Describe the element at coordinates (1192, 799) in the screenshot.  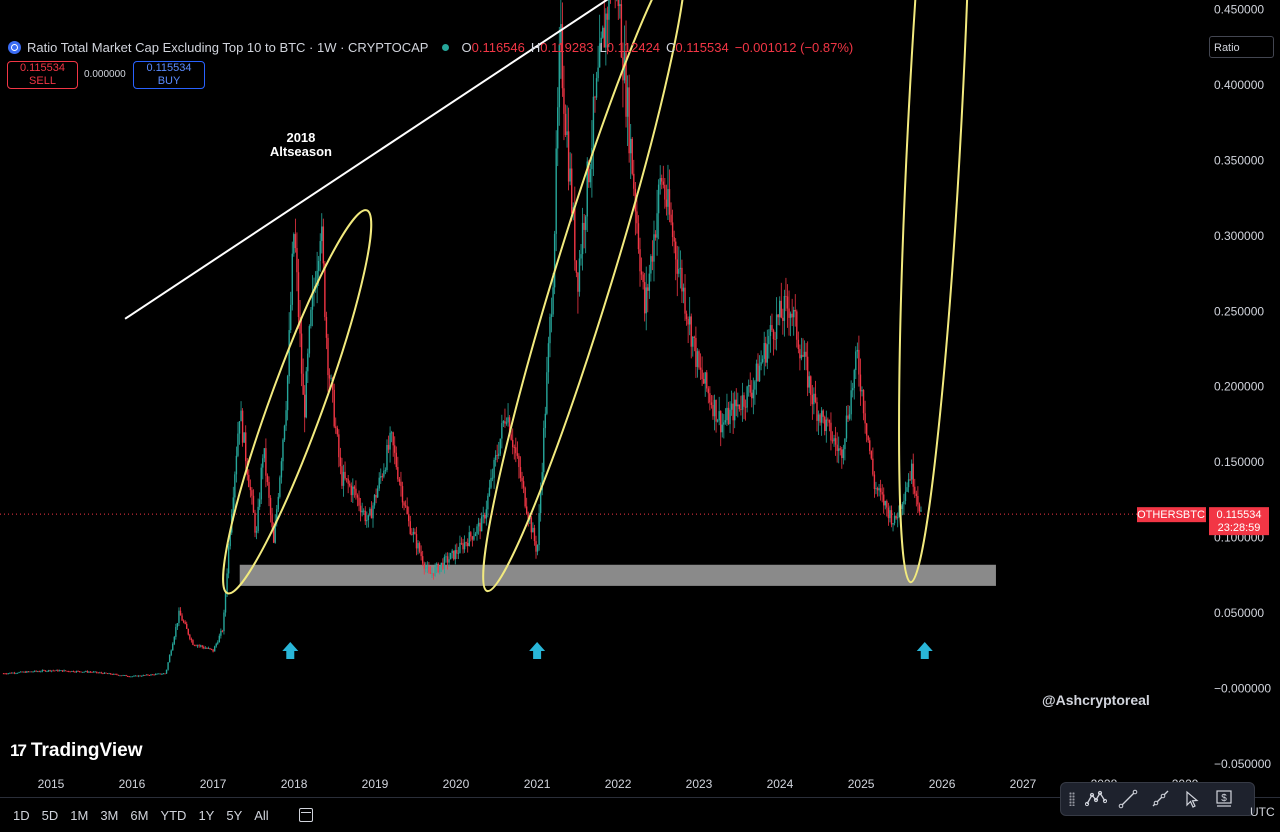
I see `cursor-icon` at that location.